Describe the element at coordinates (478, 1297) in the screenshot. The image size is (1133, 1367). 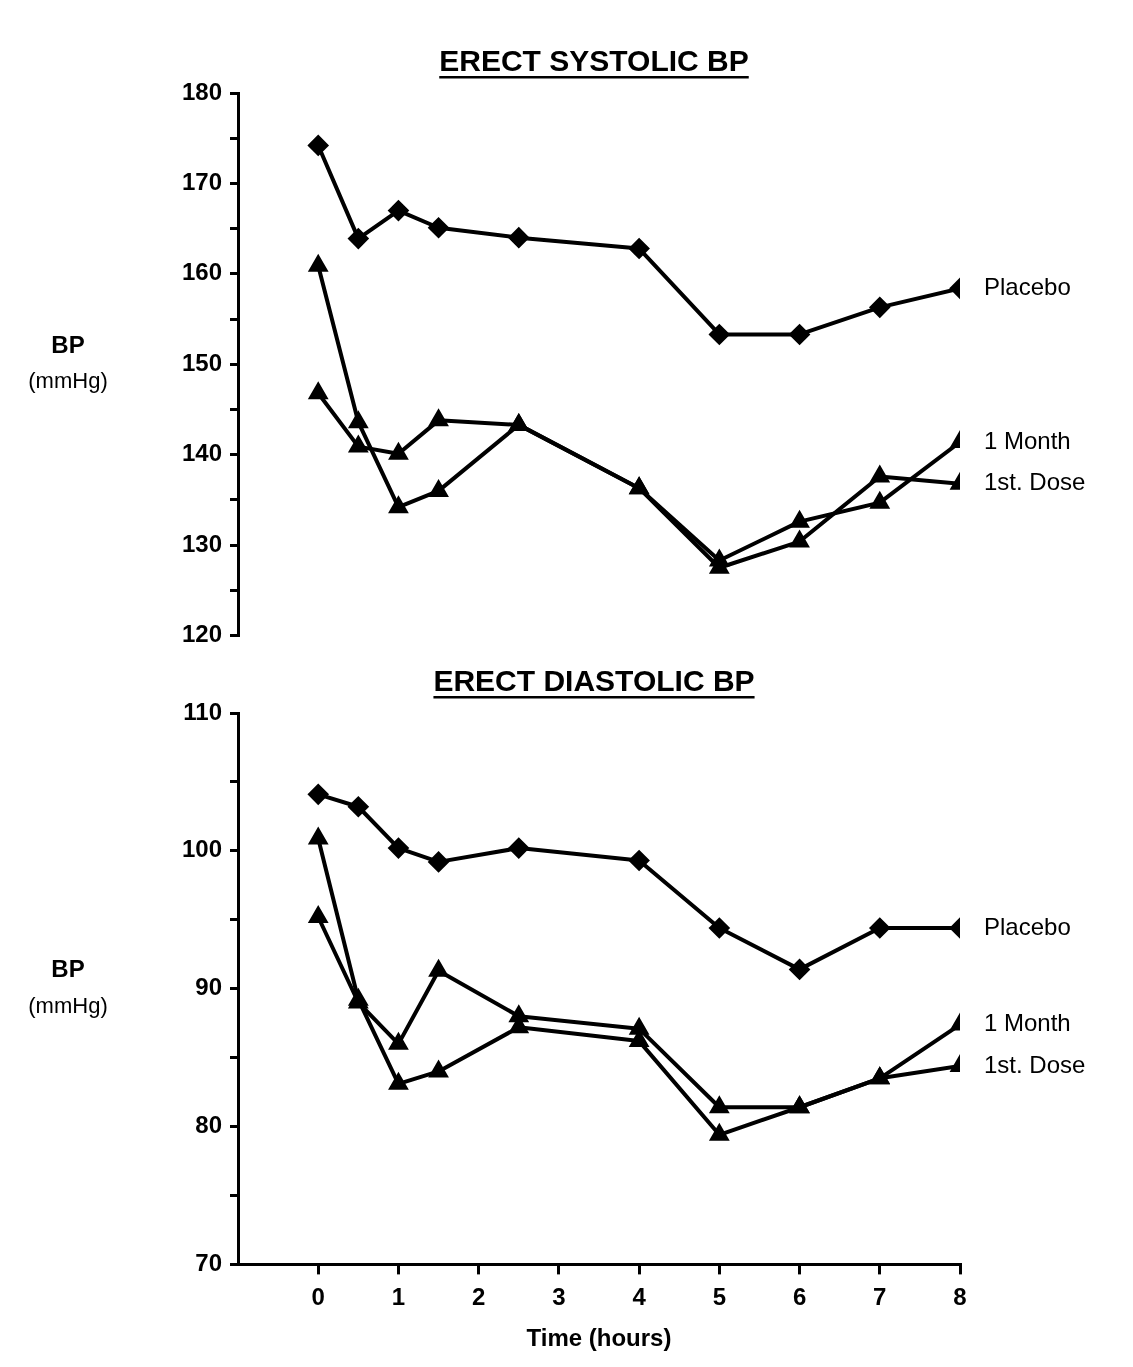
I see `x-tick-label: 2` at that location.